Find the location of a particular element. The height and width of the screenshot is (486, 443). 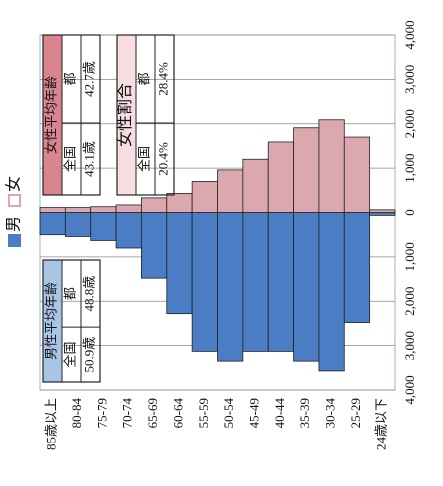

x-tick-label: 35-39 is located at coordinates (304, 413).